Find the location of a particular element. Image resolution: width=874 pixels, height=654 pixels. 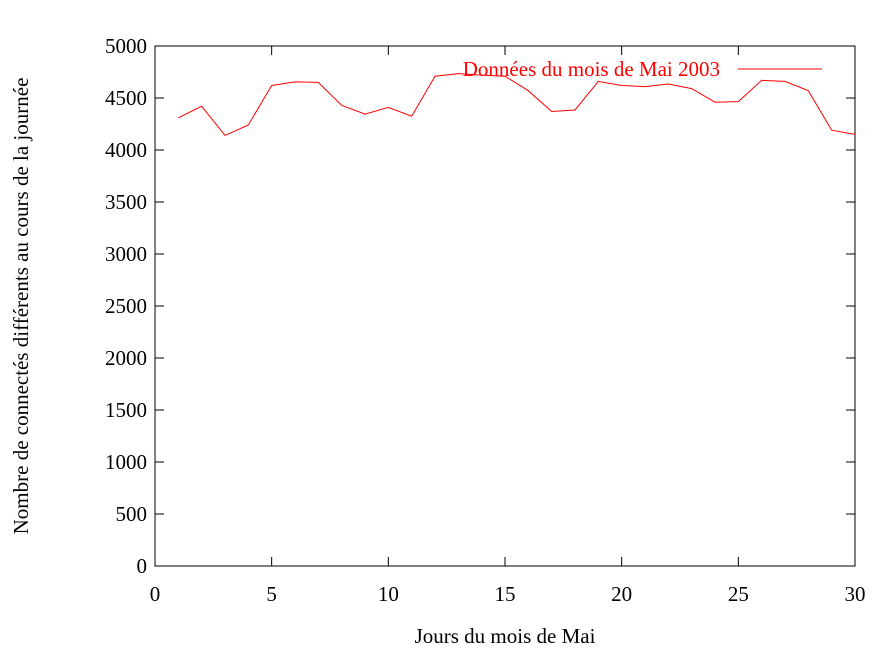

legend: Données du mois de Mai 2003 is located at coordinates (642, 69).